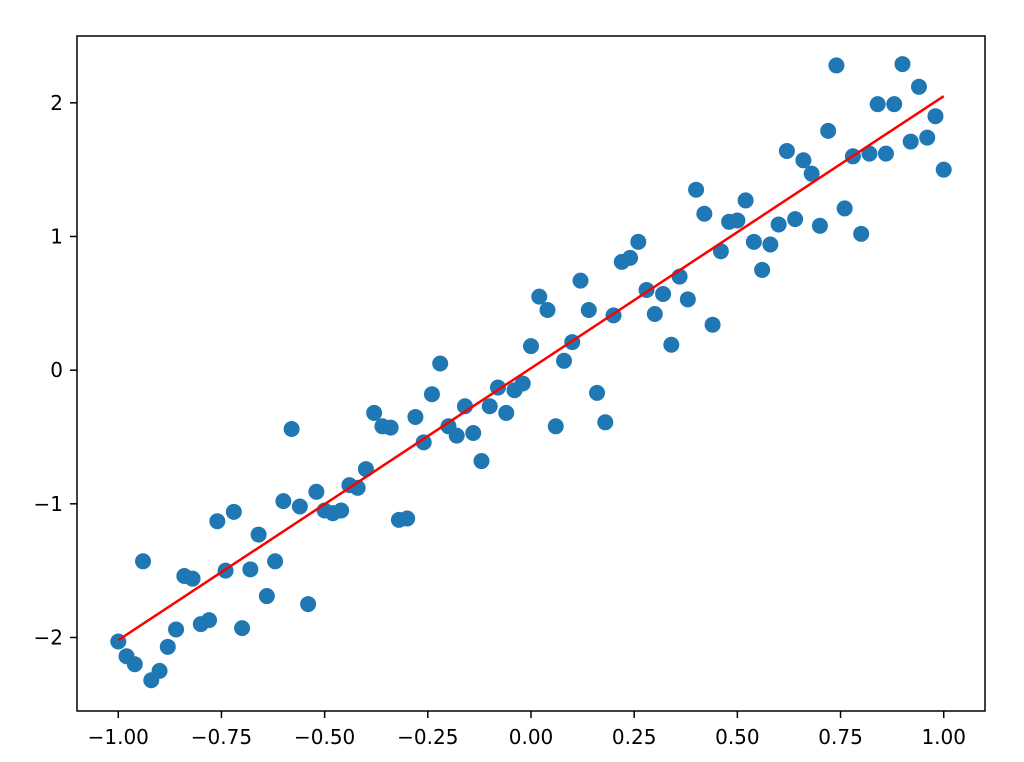 This screenshot has width=1024, height=762. I want to click on y-tick-label: 2, so click(56, 103).